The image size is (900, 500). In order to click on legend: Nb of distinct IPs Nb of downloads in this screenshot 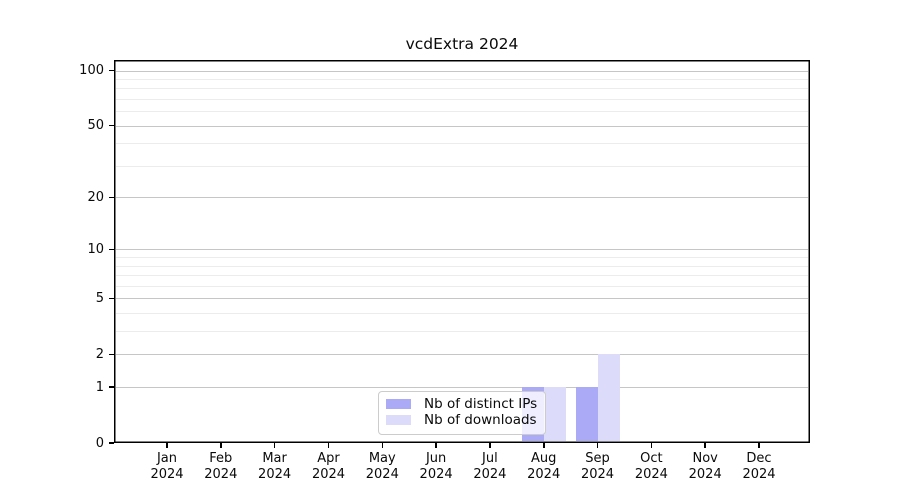, I will do `click(462, 413)`.